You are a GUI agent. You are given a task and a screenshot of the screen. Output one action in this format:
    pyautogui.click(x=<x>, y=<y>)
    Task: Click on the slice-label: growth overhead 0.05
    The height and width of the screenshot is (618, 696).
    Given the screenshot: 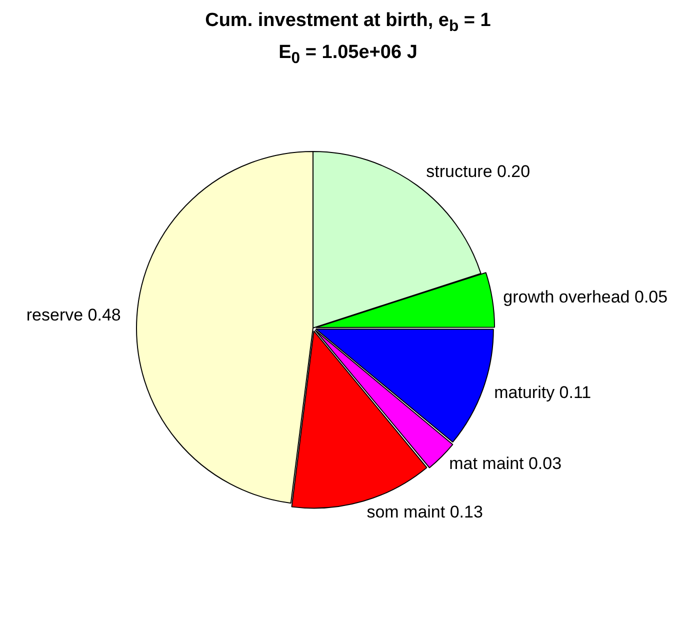 What is the action you would take?
    pyautogui.click(x=585, y=296)
    